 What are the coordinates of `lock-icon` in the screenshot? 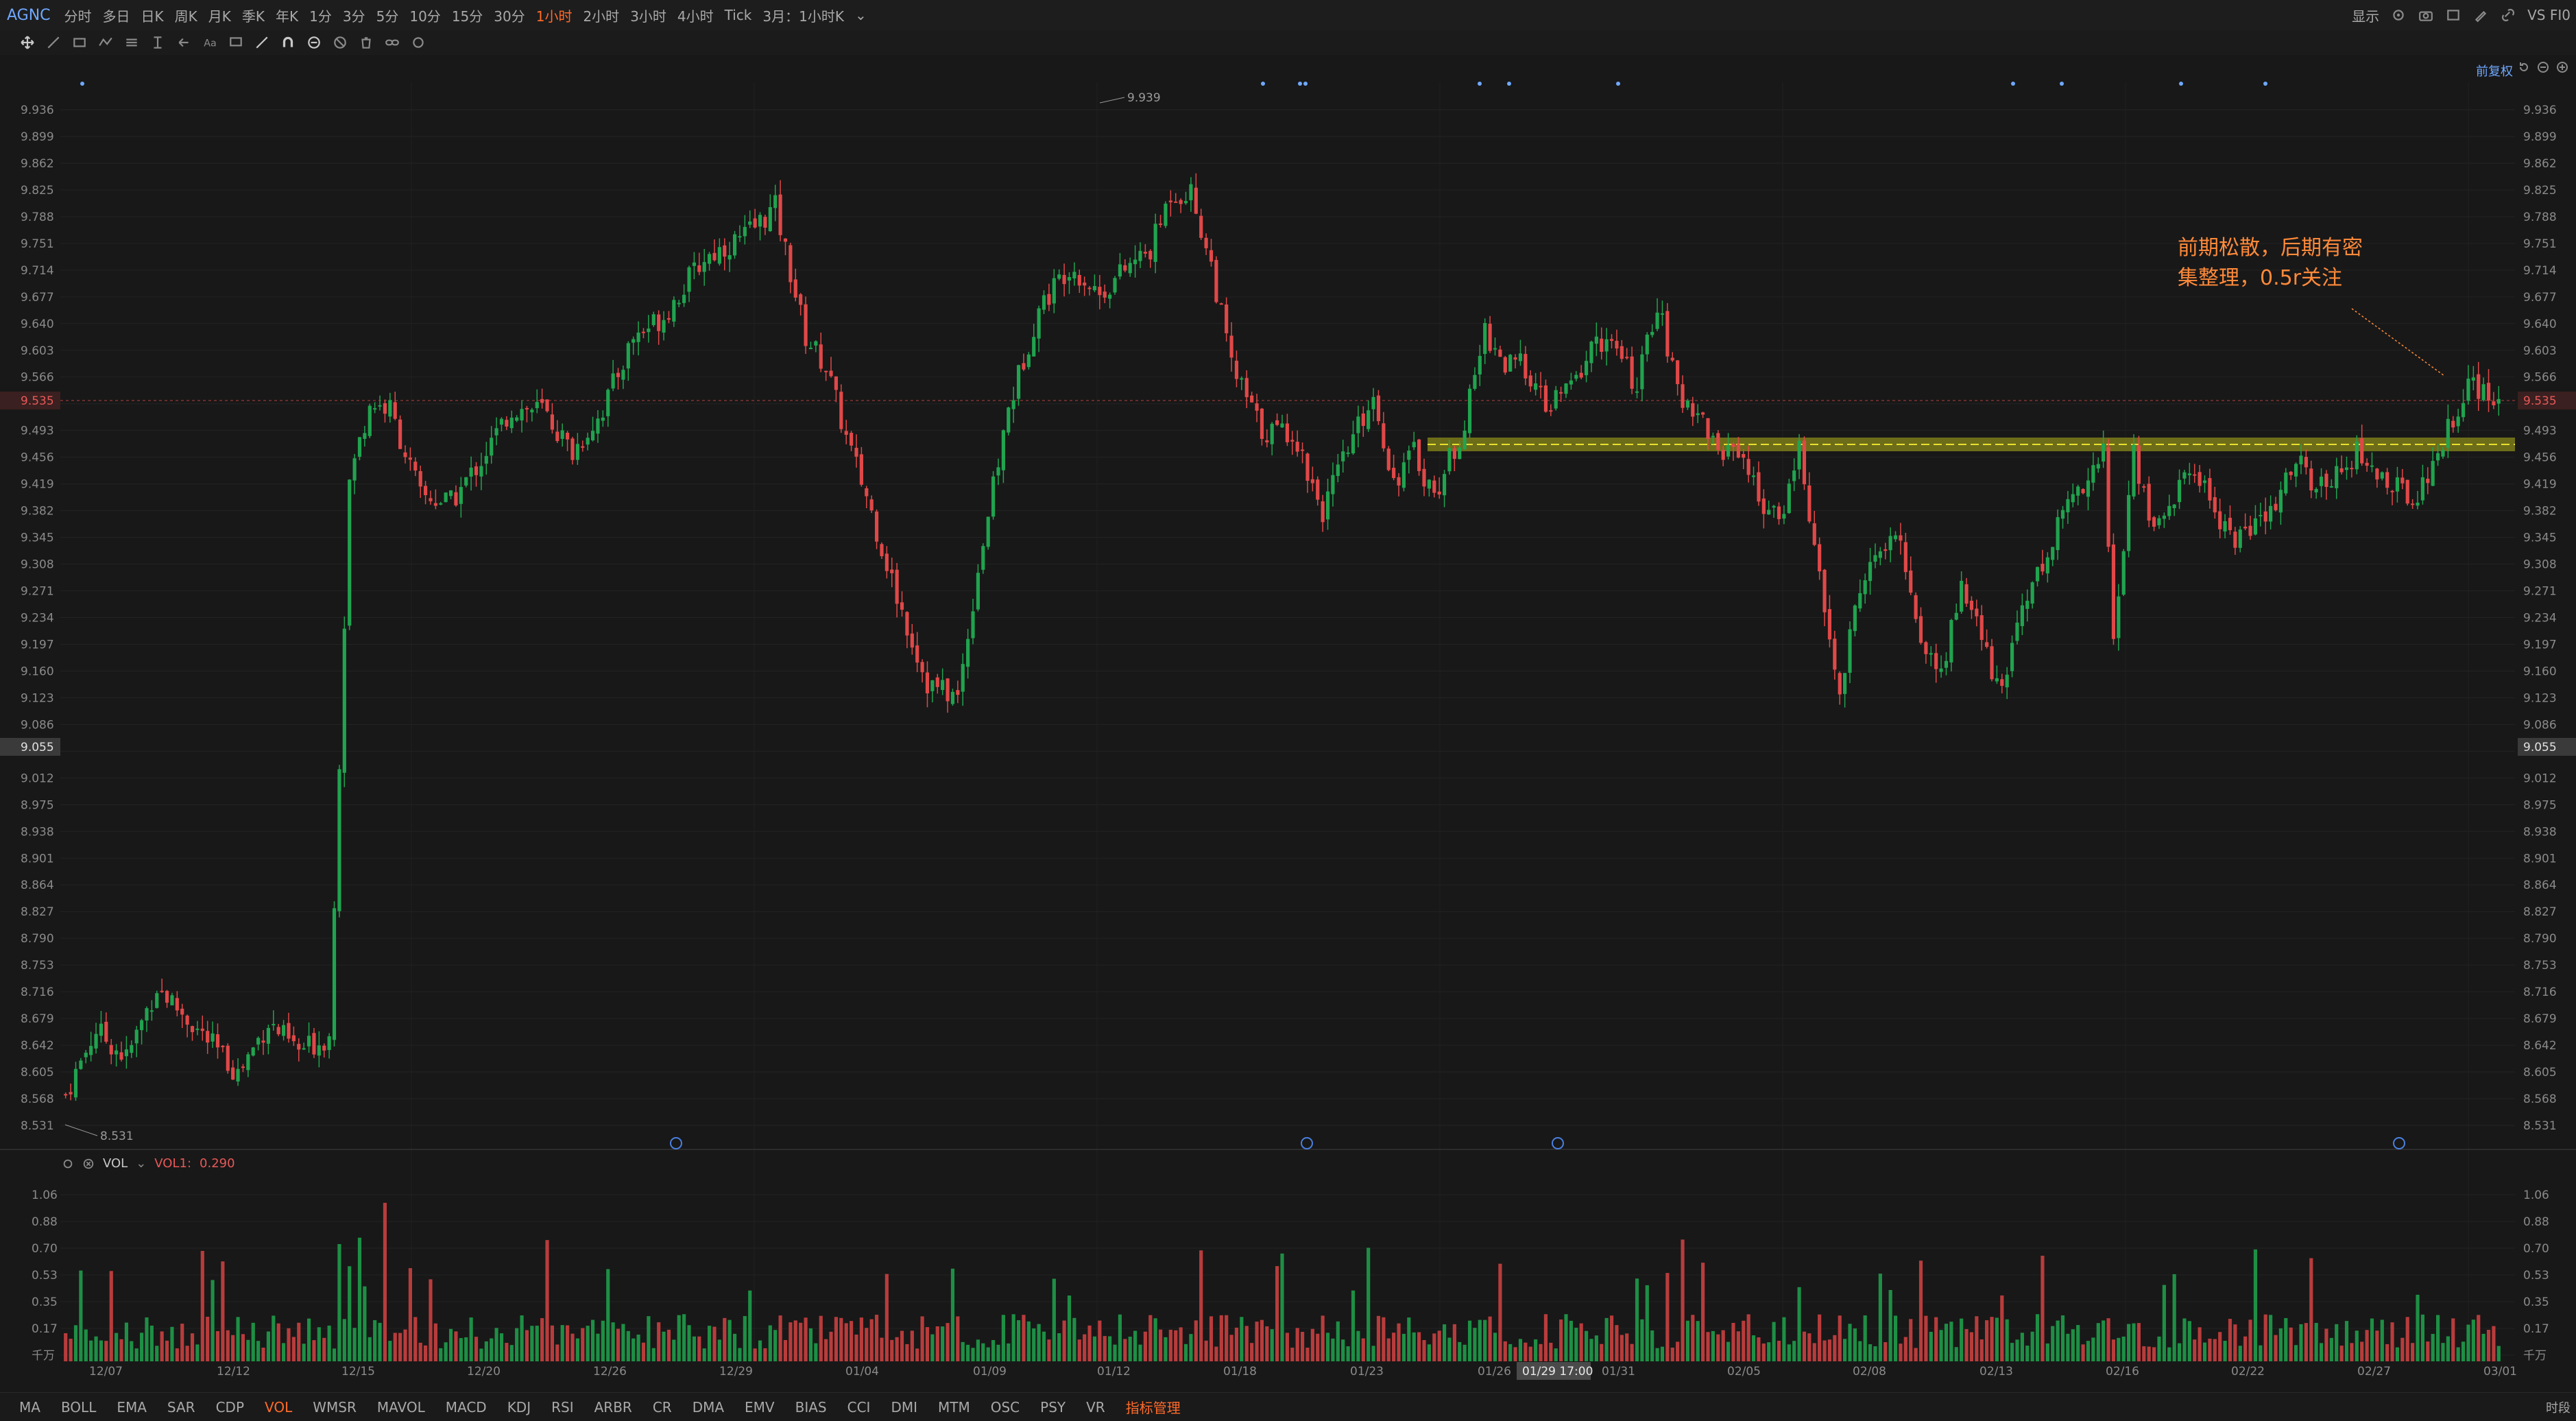 It's located at (314, 42).